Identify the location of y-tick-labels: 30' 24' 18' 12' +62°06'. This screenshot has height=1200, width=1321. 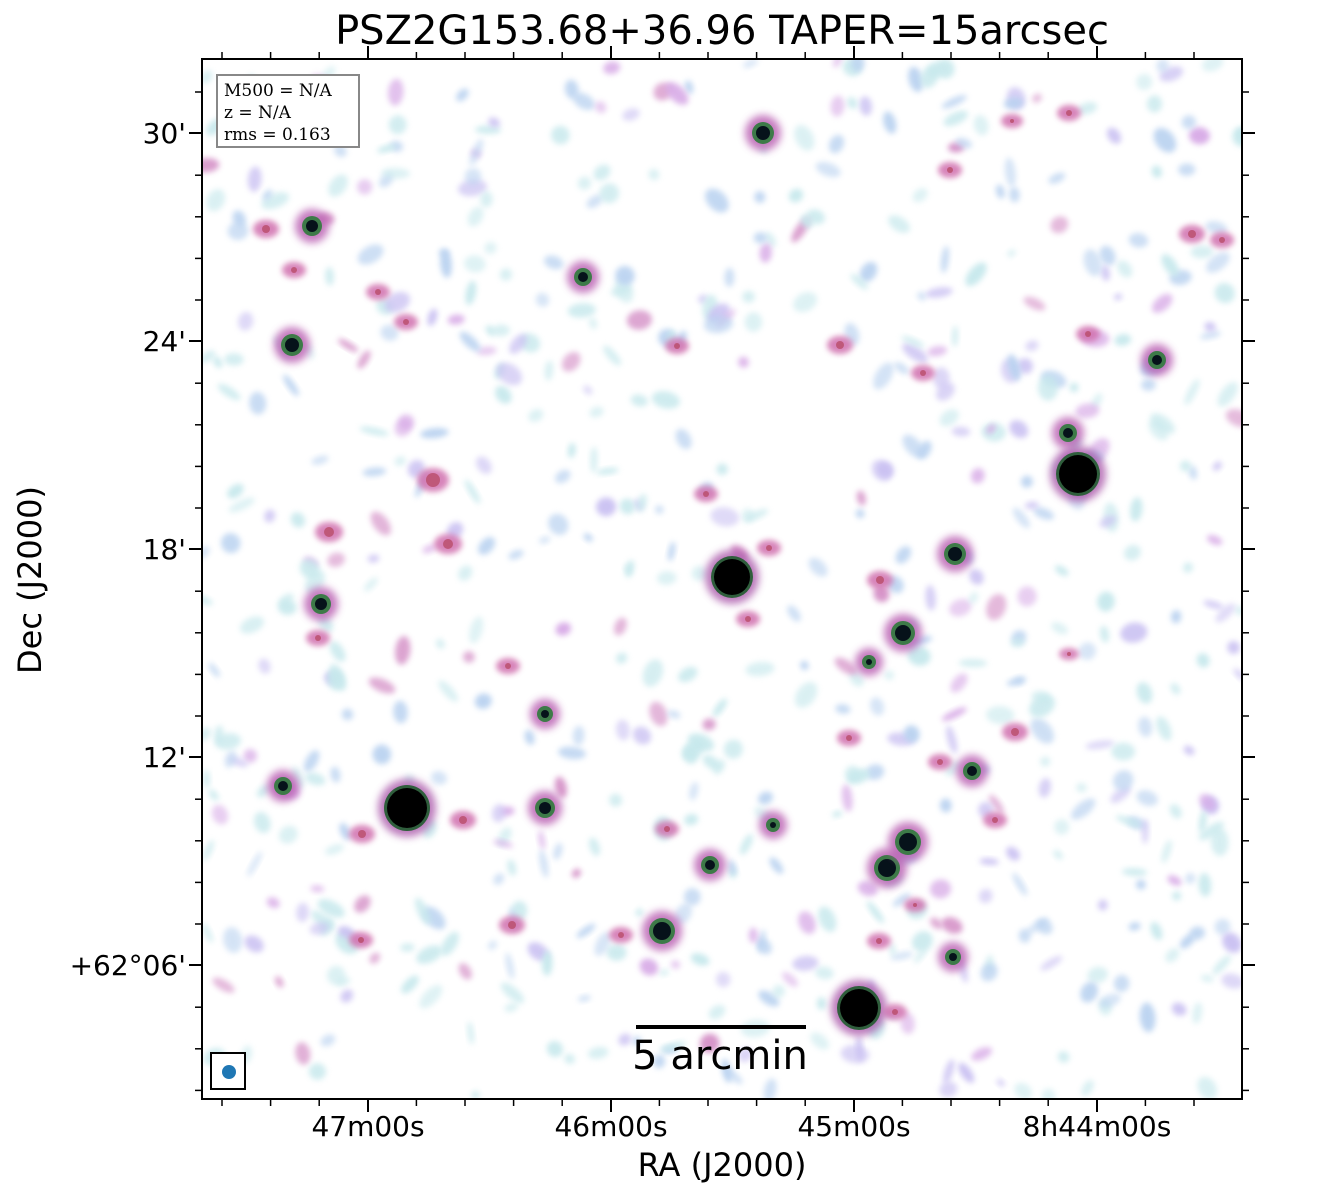
(128, 549).